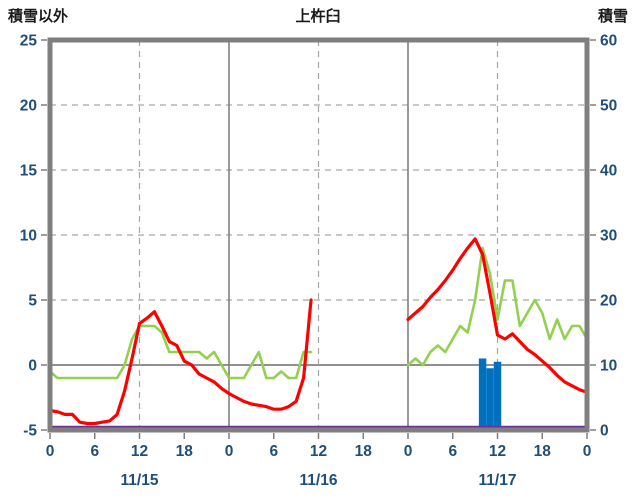 Image resolution: width=636 pixels, height=501 pixels. I want to click on left-axis-tick-label: 20, so click(28, 106).